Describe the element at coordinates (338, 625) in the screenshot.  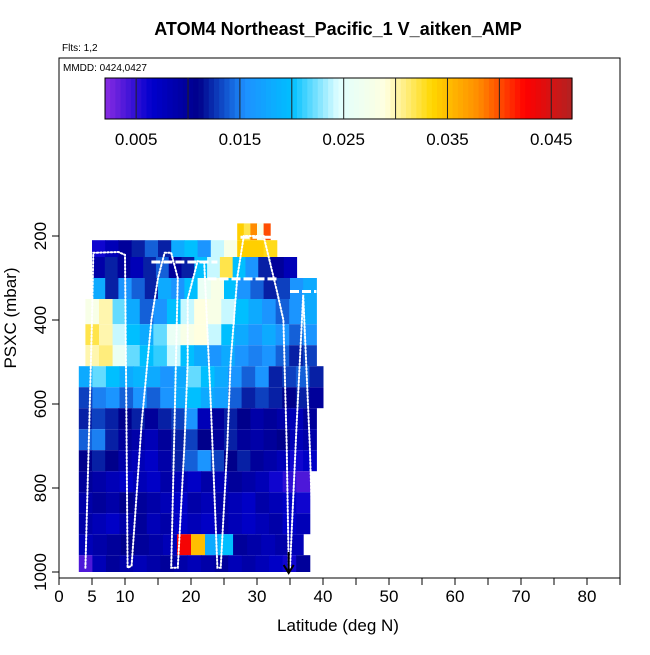
I see `x-axis-label: Latitude (deg N)` at that location.